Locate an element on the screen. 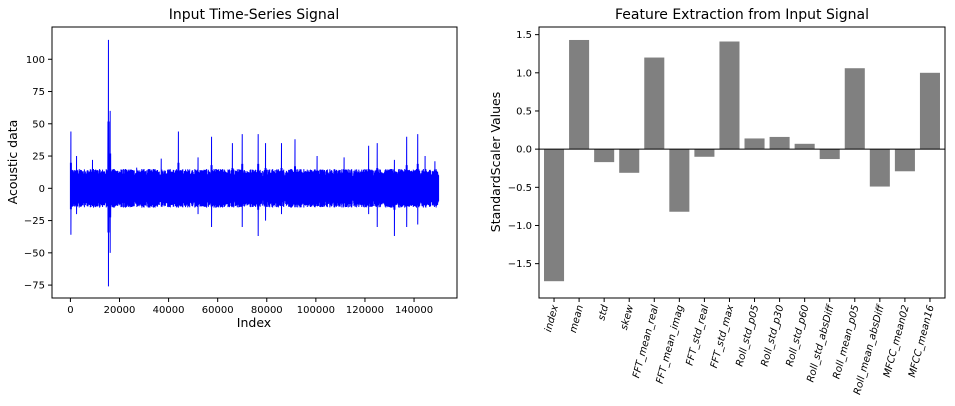  feature-bar-roll-mean-p05 is located at coordinates (854, 109).